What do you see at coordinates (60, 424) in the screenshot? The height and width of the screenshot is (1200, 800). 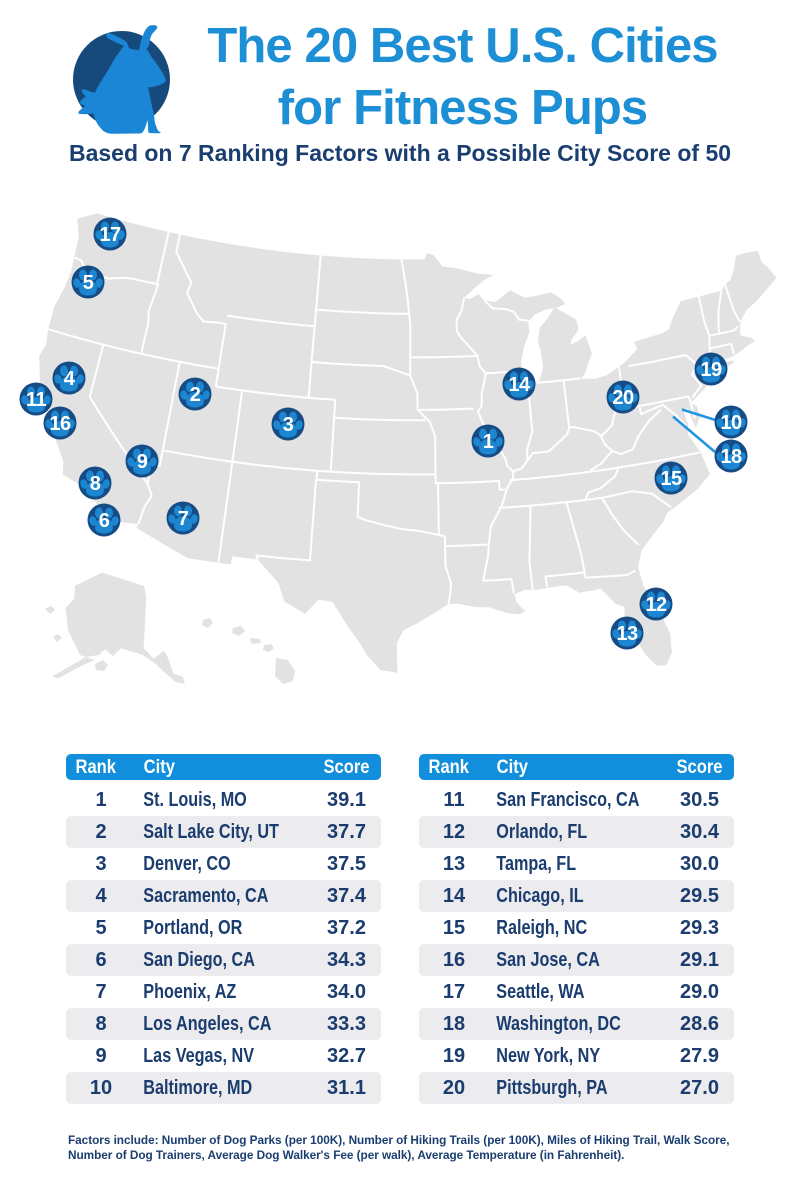 I see `svg-text: 16` at bounding box center [60, 424].